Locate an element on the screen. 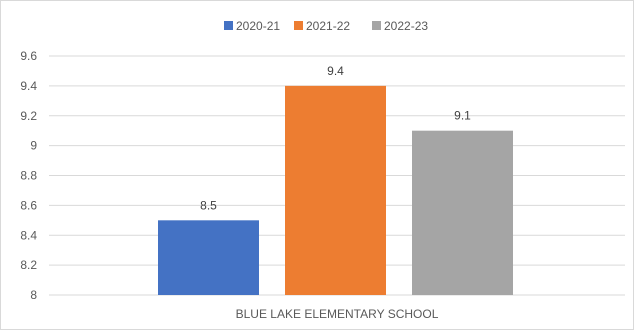 This screenshot has height=330, width=634. legend-label: 2022-23 is located at coordinates (406, 26).